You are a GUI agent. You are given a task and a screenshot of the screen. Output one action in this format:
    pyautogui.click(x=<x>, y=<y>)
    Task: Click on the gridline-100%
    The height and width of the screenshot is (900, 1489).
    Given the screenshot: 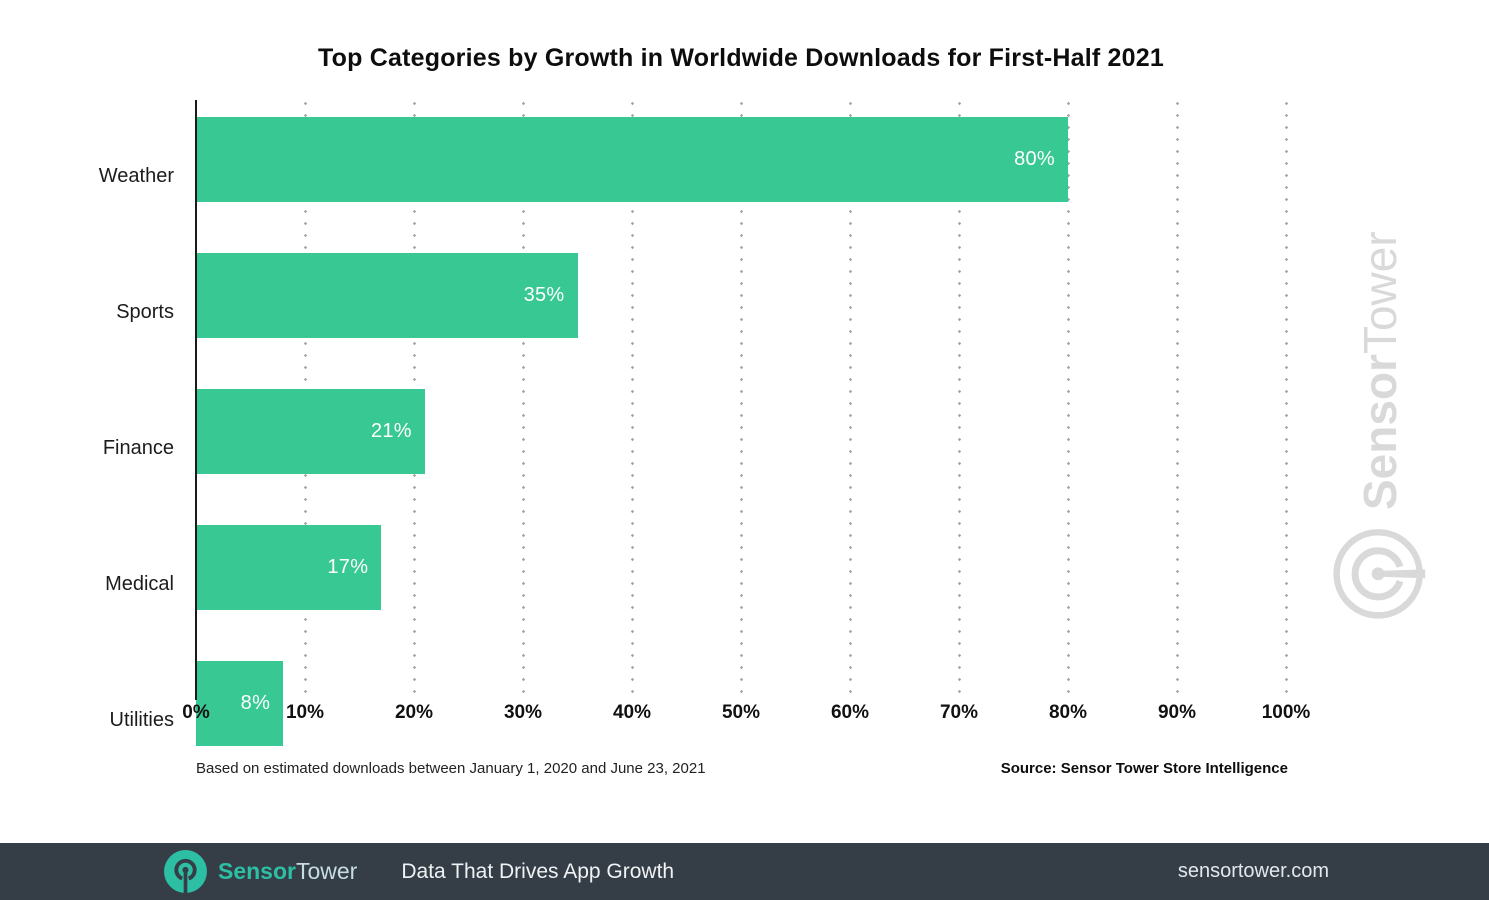 What is the action you would take?
    pyautogui.click(x=1286, y=398)
    